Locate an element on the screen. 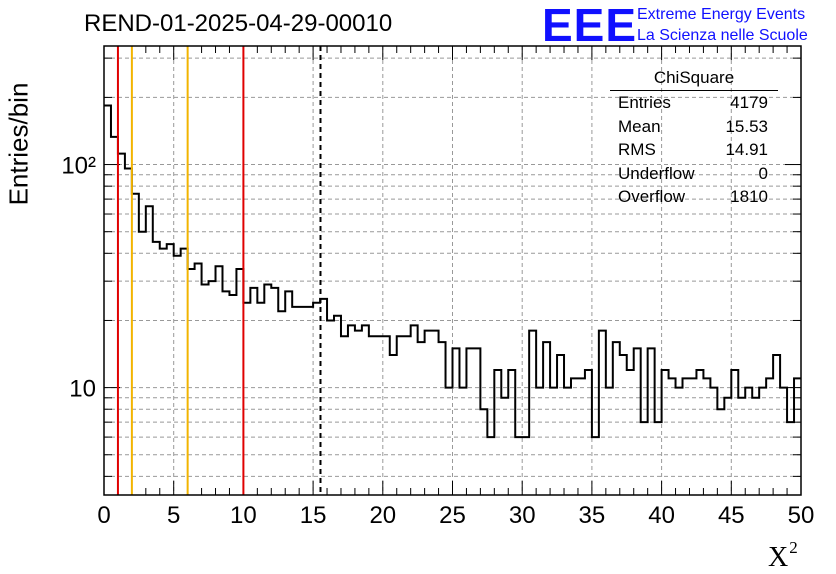  stats-label: Overflow is located at coordinates (652, 196).